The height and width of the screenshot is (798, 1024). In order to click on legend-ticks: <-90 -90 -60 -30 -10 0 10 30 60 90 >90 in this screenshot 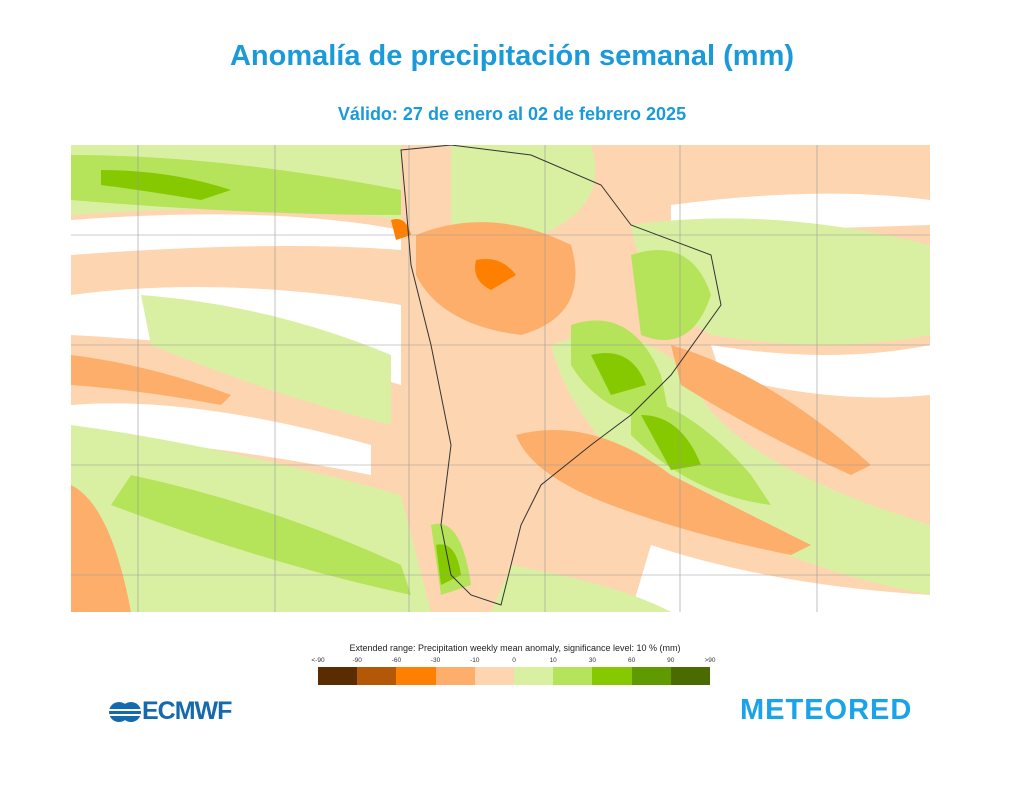, I will do `click(513, 662)`.